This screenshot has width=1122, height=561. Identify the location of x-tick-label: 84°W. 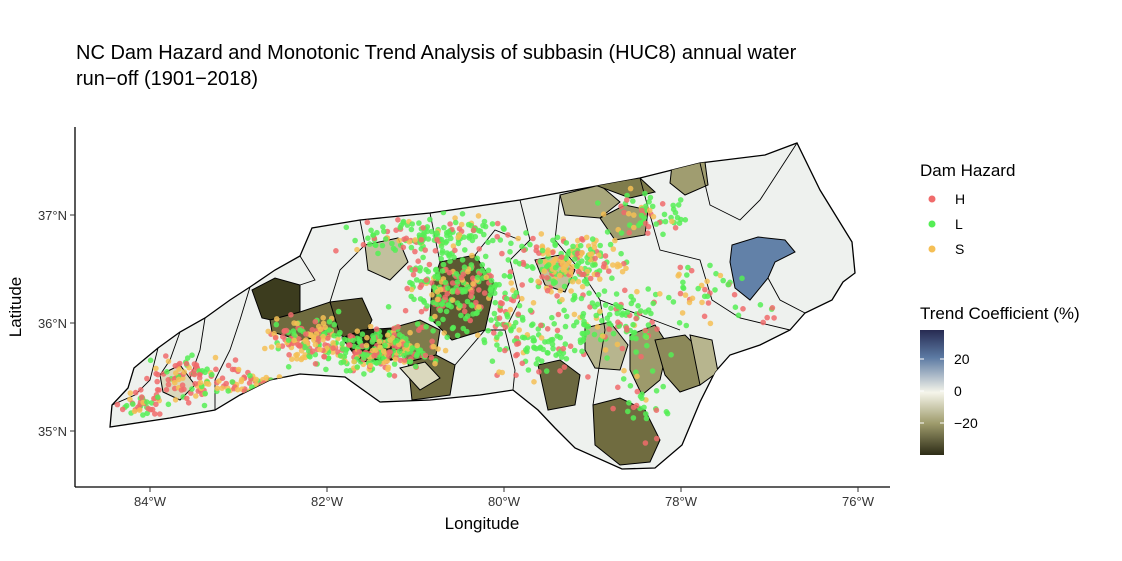
(150, 501).